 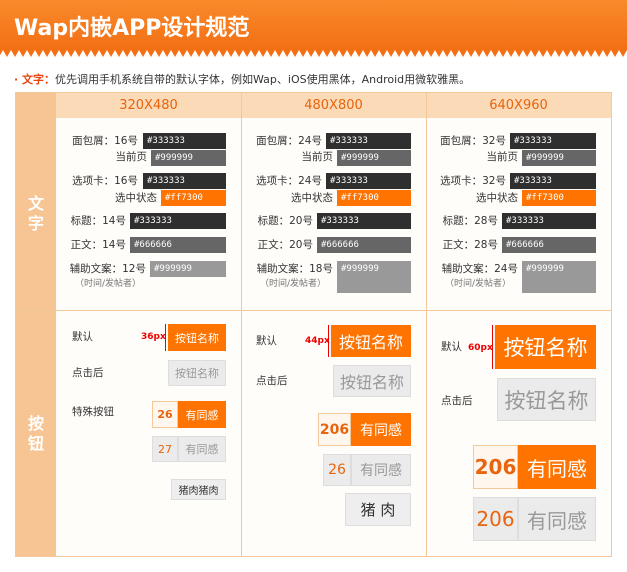 What do you see at coordinates (148, 105) in the screenshot?
I see `column-header: 320X480` at bounding box center [148, 105].